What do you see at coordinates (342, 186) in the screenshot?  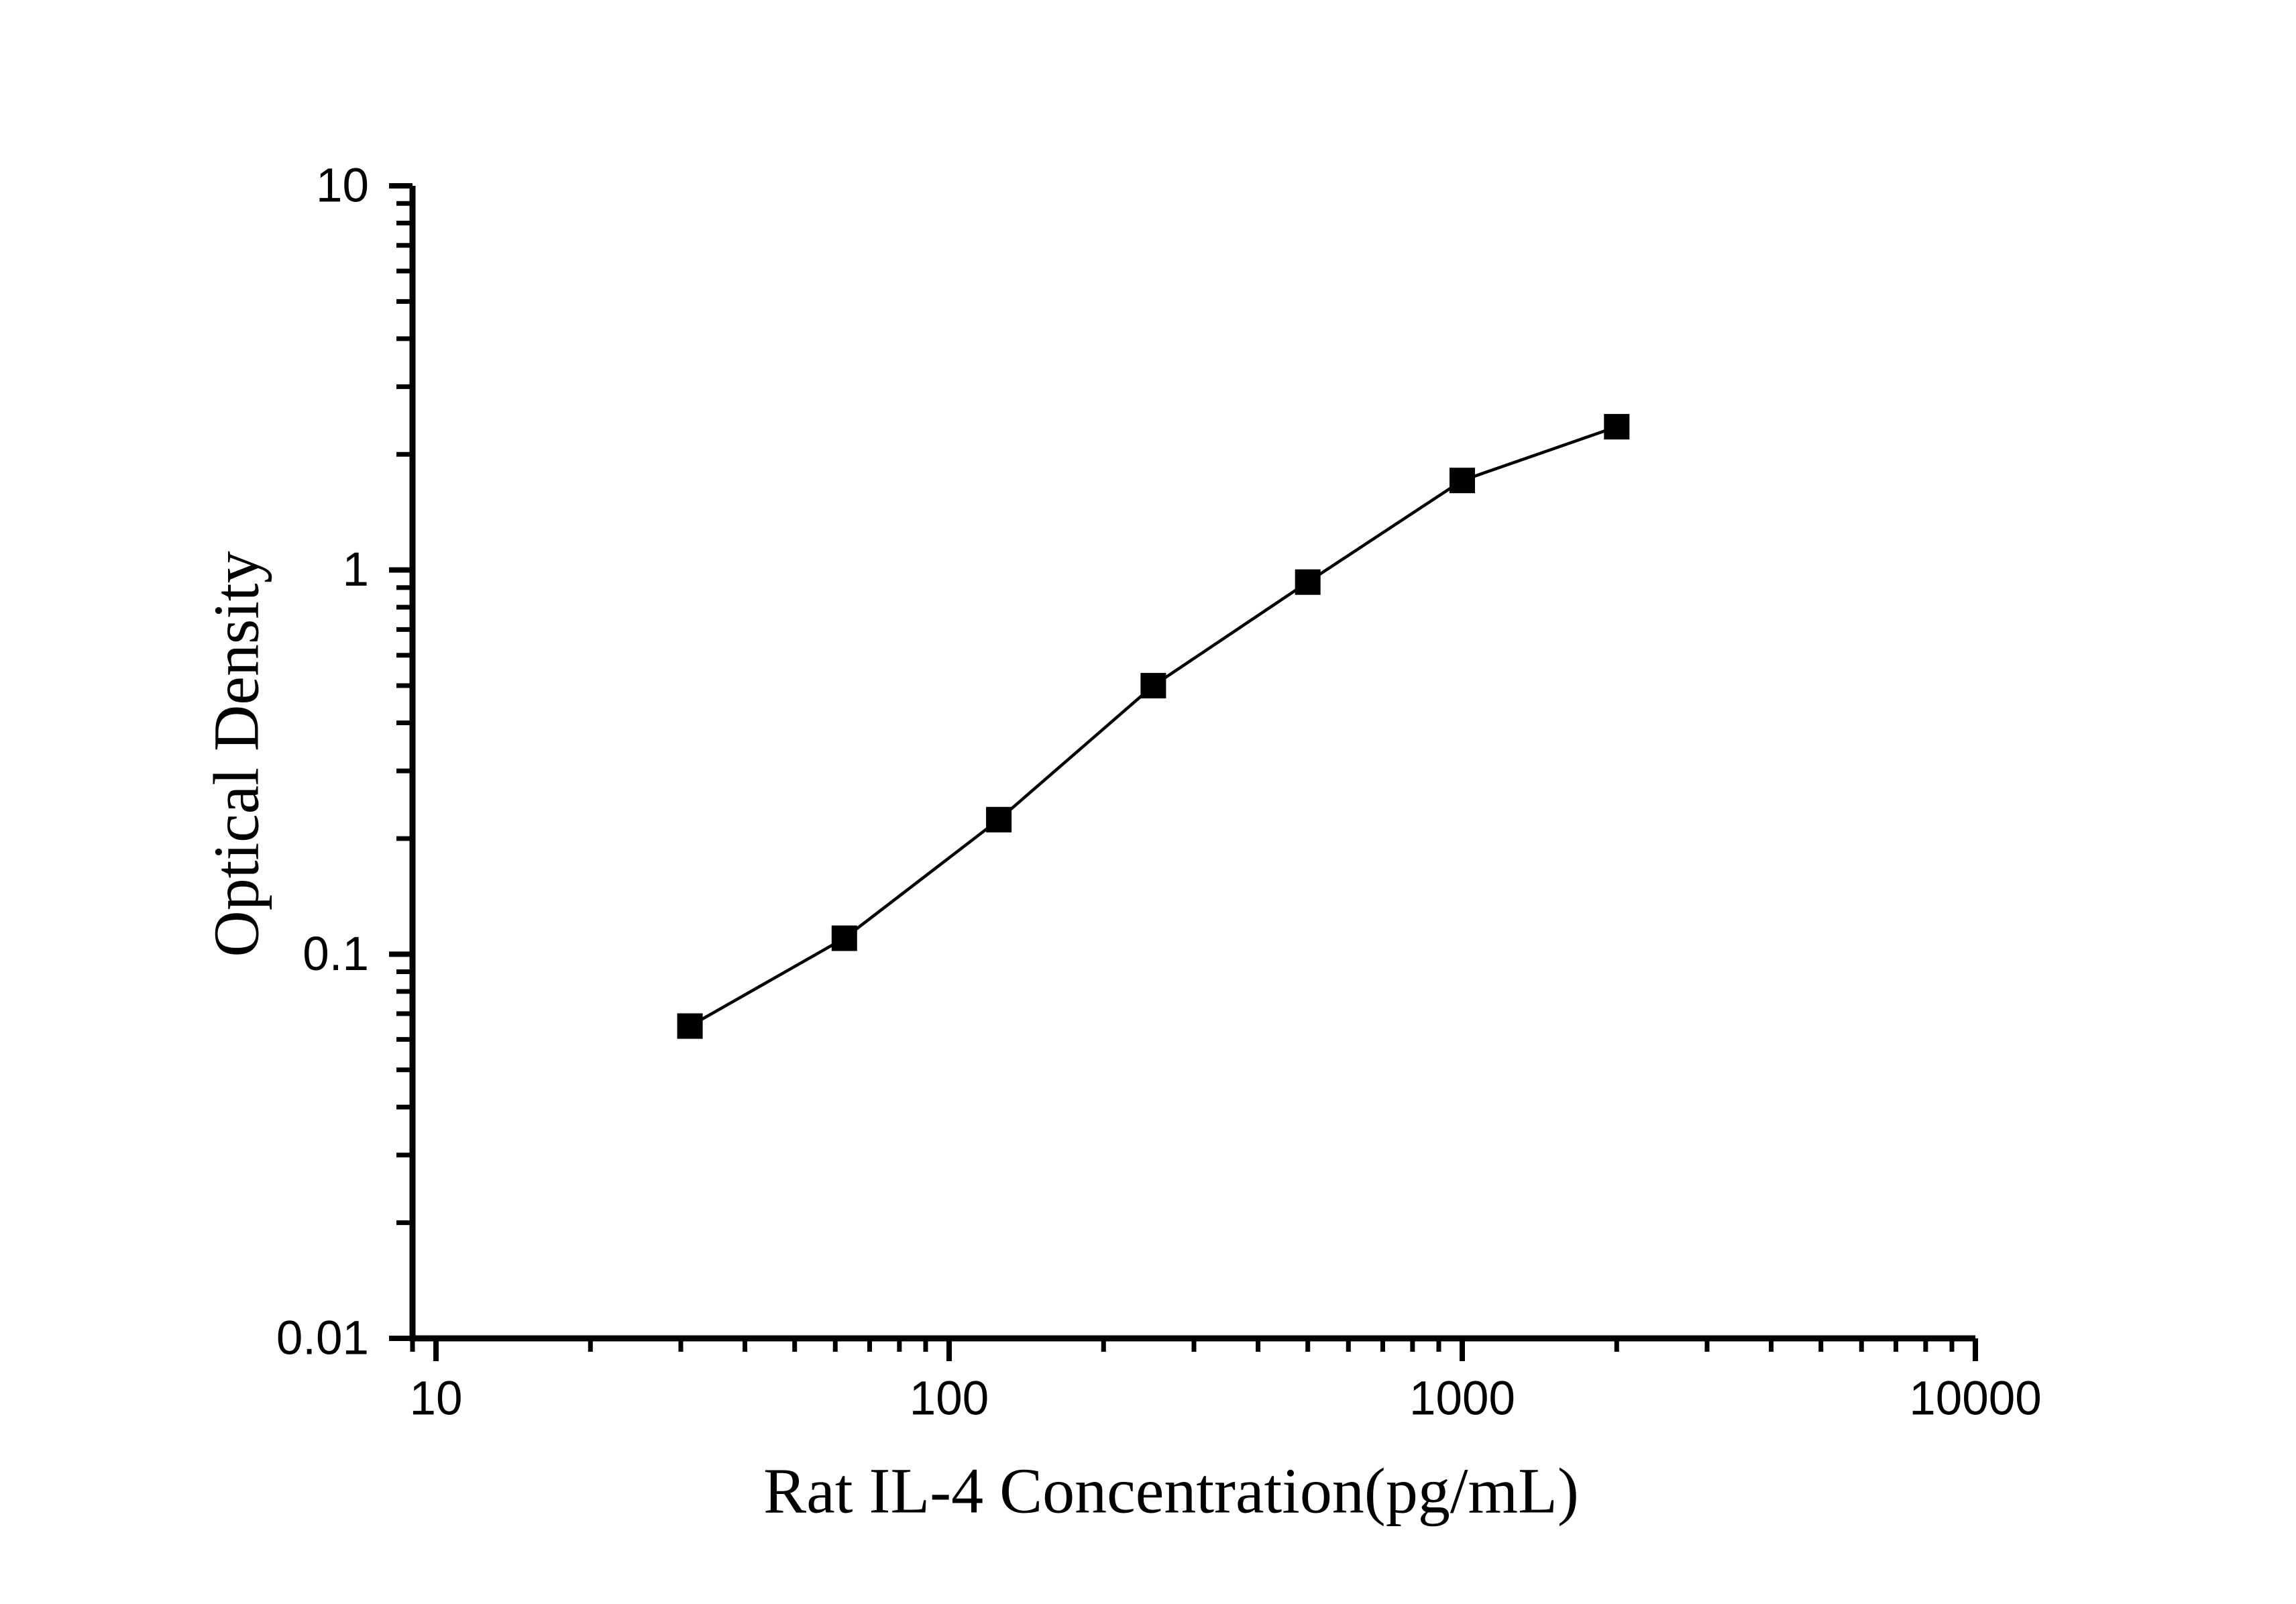 I see `y-tick-label: 10` at bounding box center [342, 186].